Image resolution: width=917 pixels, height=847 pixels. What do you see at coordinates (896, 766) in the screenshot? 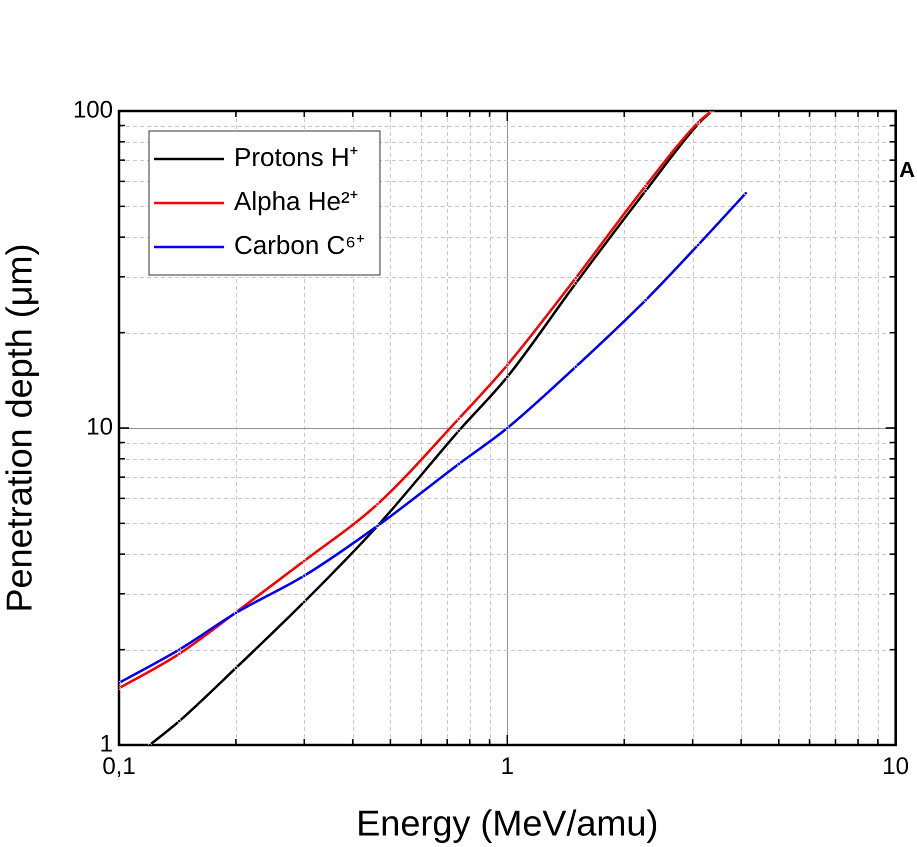
I see `x-tick-label: 10` at bounding box center [896, 766].